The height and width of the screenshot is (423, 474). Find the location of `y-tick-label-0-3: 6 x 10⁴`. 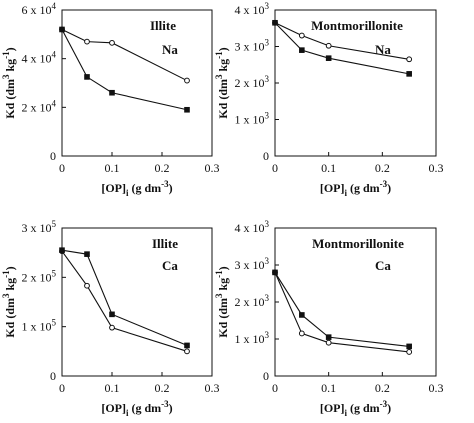

y-tick-label-0-3: 6 x 10⁴ is located at coordinates (39, 9).